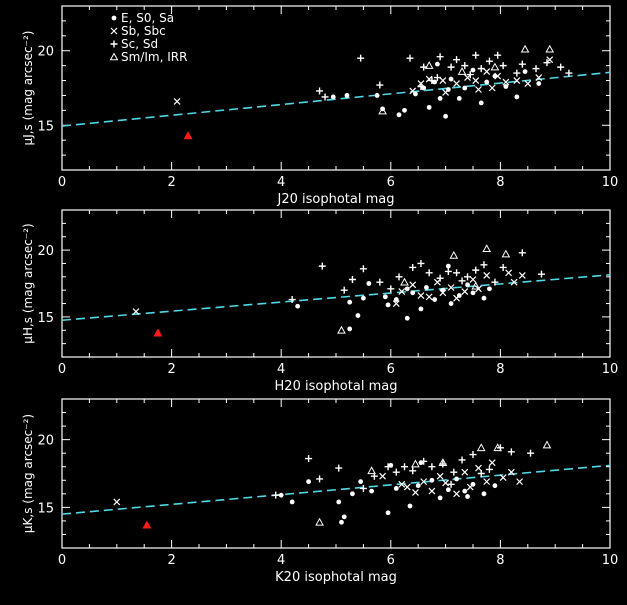 Image resolution: width=627 pixels, height=605 pixels. Describe the element at coordinates (336, 577) in the screenshot. I see `x-axis-label: K20 isophotal mag` at that location.